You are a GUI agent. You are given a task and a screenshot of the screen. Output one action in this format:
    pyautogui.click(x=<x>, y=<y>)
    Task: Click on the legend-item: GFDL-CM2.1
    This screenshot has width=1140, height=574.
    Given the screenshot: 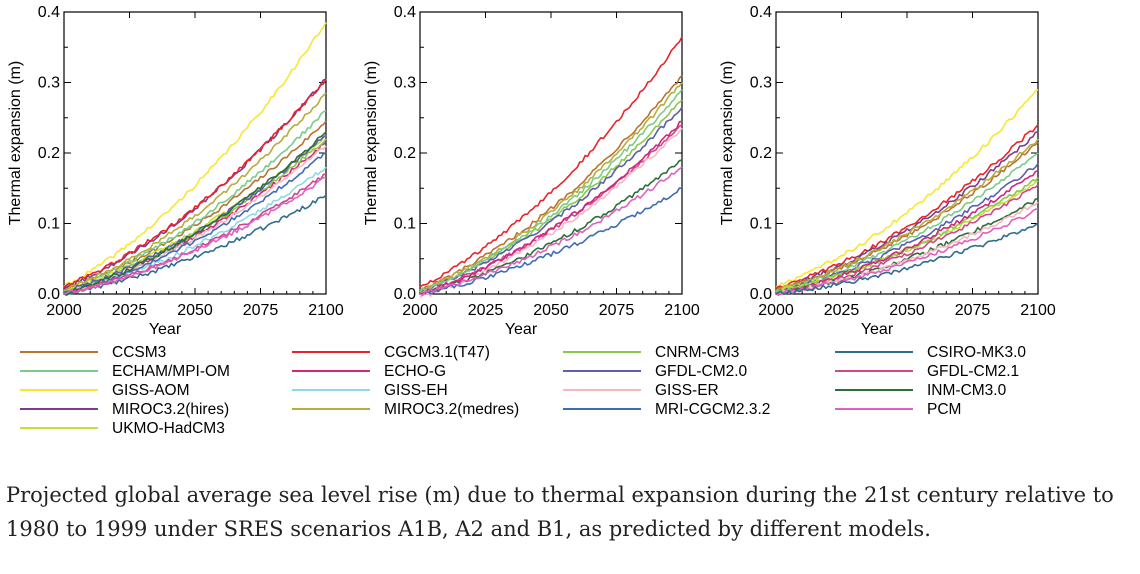 What is the action you would take?
    pyautogui.click(x=927, y=371)
    